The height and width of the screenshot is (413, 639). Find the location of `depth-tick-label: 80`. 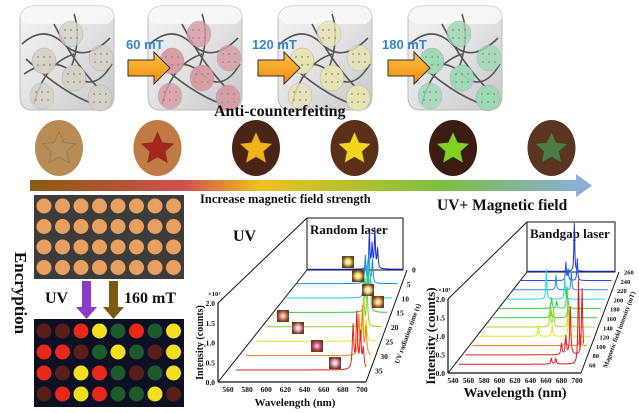

depth-tick-label: 80 is located at coordinates (596, 356).